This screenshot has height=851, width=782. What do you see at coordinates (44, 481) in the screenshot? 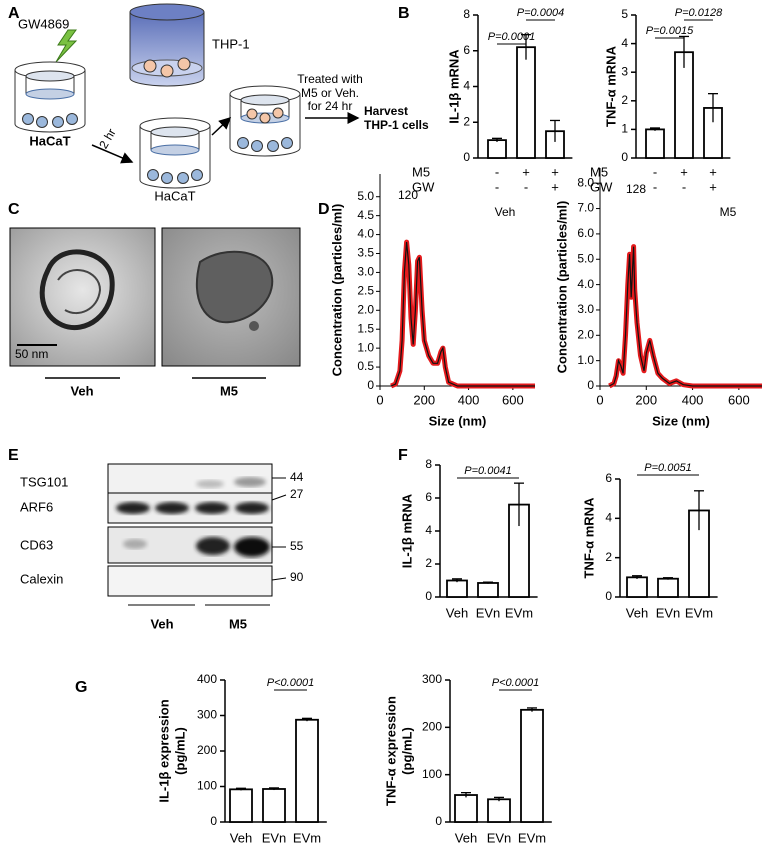
I see `blot-label: TSG101` at bounding box center [44, 481].